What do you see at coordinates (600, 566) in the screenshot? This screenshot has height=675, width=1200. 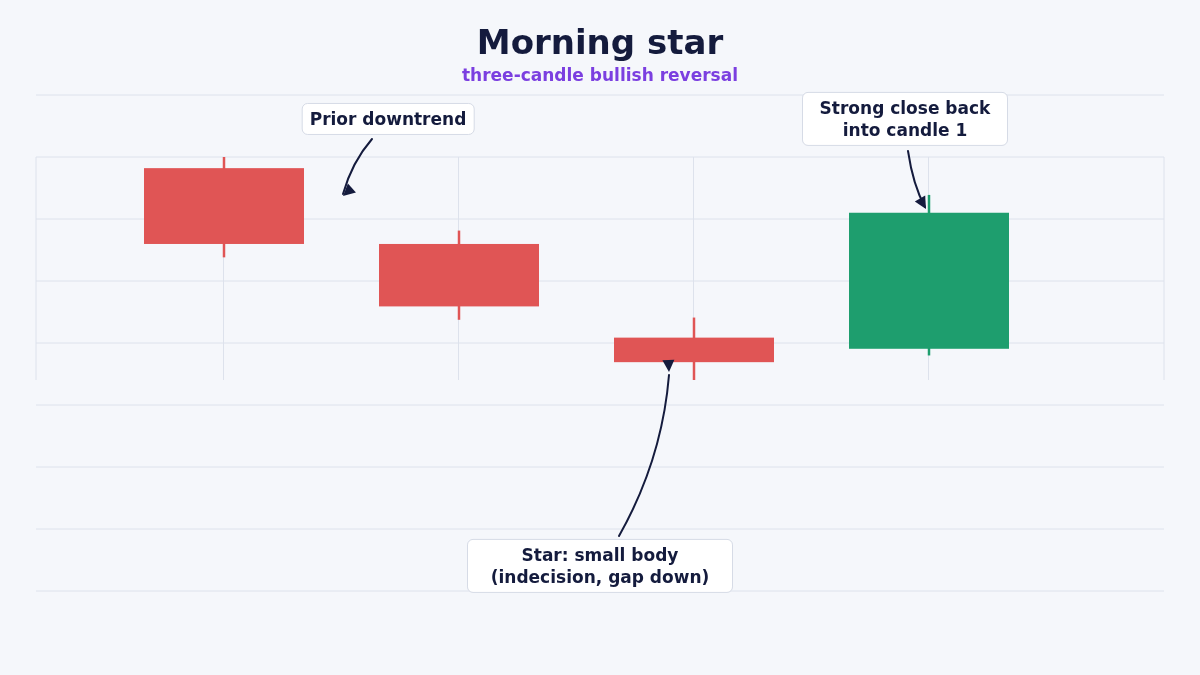 I see `text: Star: small body (indecision, gap down)` at bounding box center [600, 566].